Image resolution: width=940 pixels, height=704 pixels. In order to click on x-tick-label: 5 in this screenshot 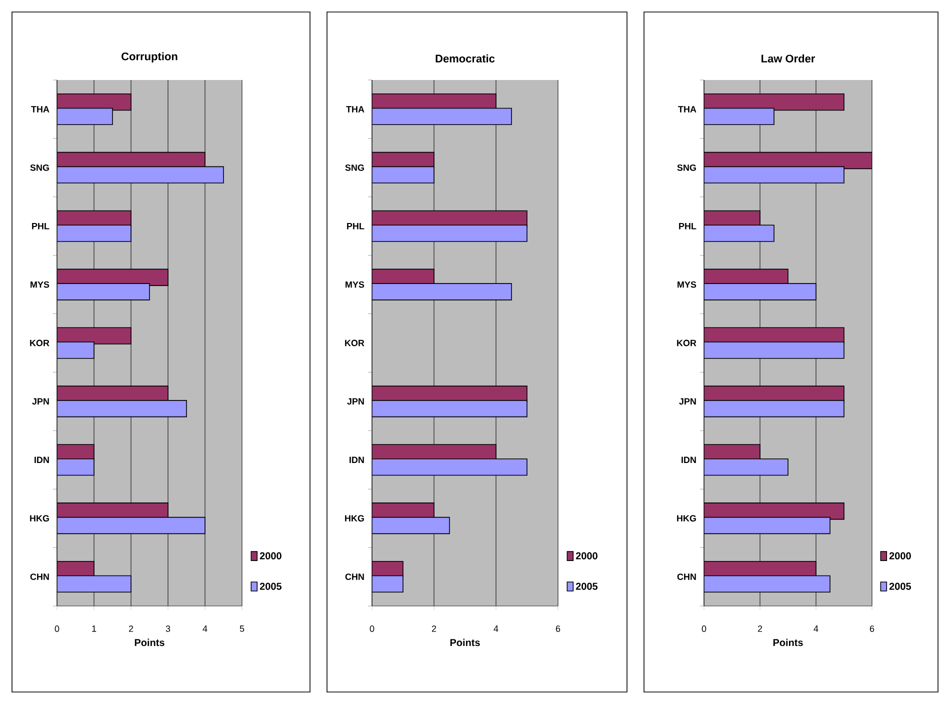, I will do `click(242, 629)`.